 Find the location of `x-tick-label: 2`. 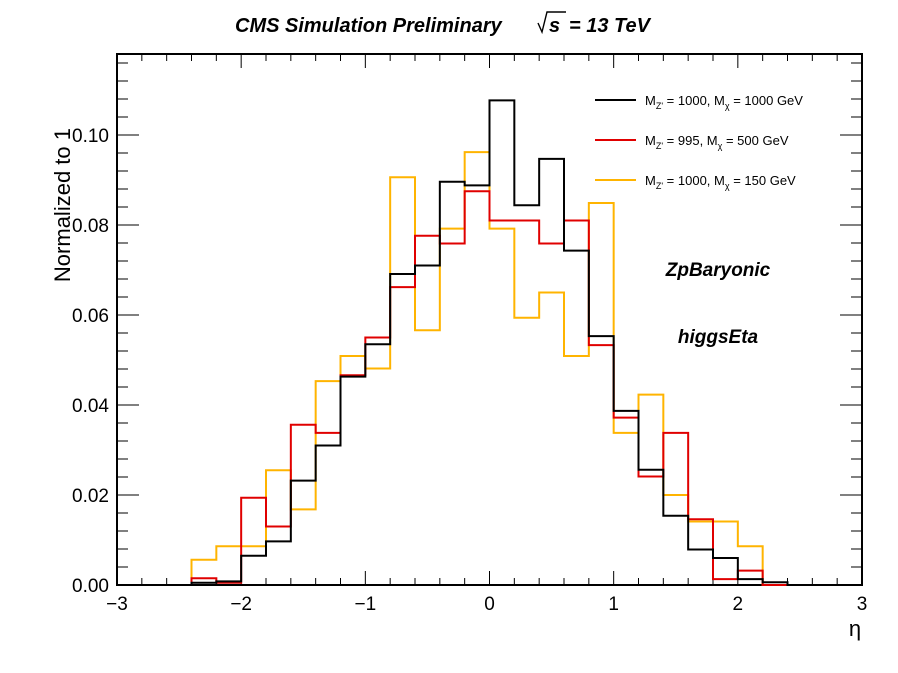

x-tick-label: 2 is located at coordinates (738, 604).